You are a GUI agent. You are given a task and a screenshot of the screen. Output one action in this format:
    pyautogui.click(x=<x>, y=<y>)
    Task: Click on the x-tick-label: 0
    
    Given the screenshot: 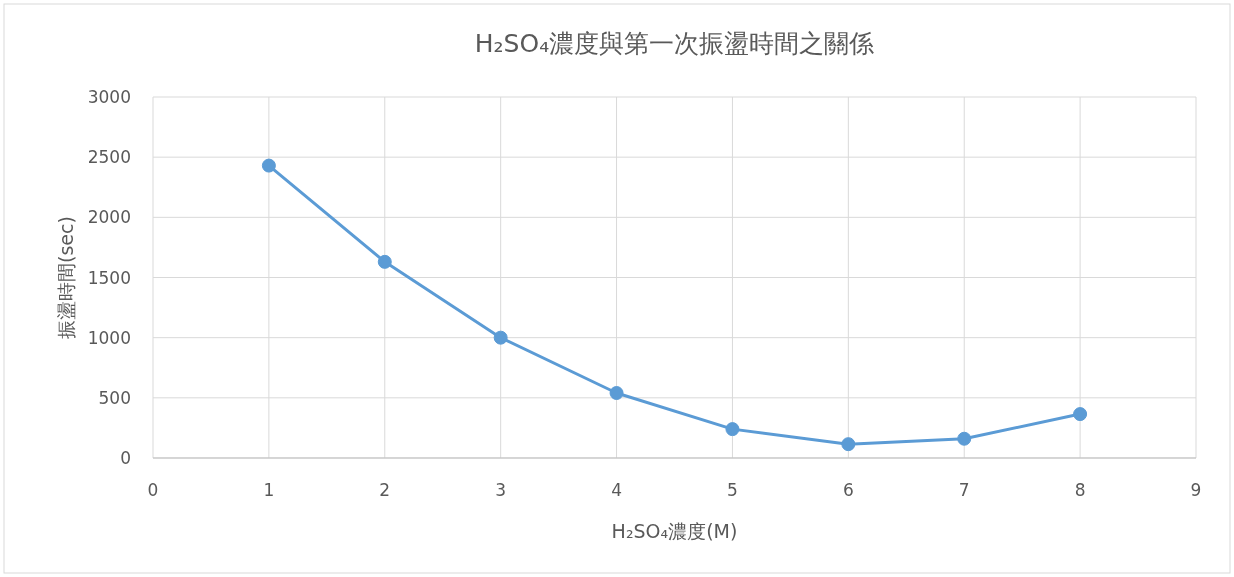 What is the action you would take?
    pyautogui.click(x=153, y=490)
    